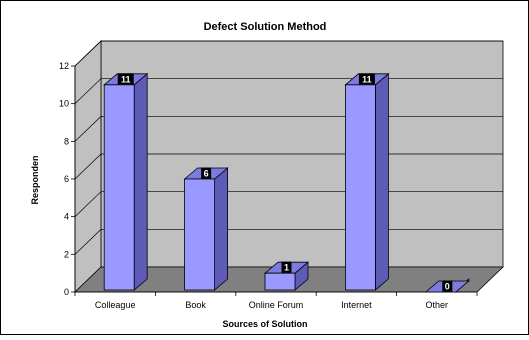 This screenshot has height=340, width=529. I want to click on data-label-0: 11, so click(126, 79).